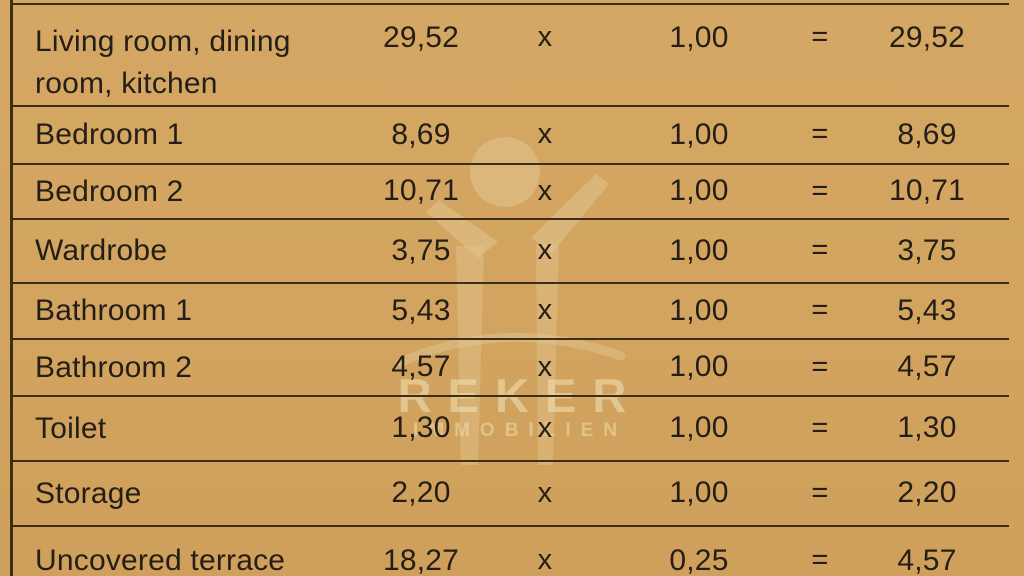 Image resolution: width=1024 pixels, height=576 pixels. What do you see at coordinates (421, 250) in the screenshot?
I see `area-value: 3,75` at bounding box center [421, 250].